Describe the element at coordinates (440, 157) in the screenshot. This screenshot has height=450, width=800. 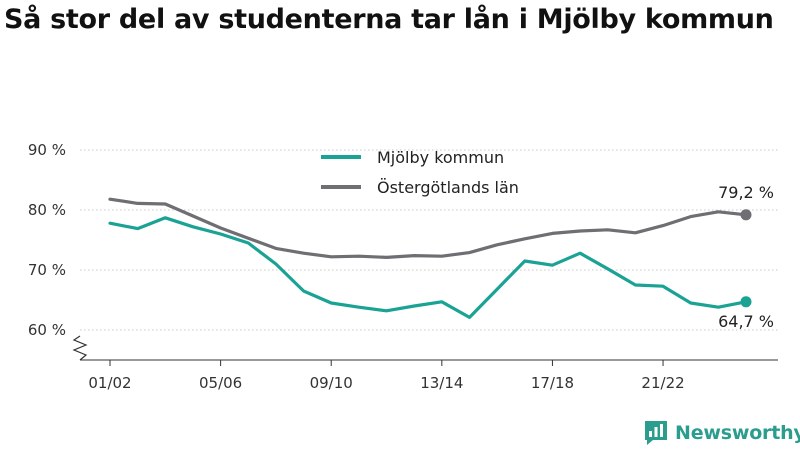
I see `legend-label: Mjölby kommun` at that location.